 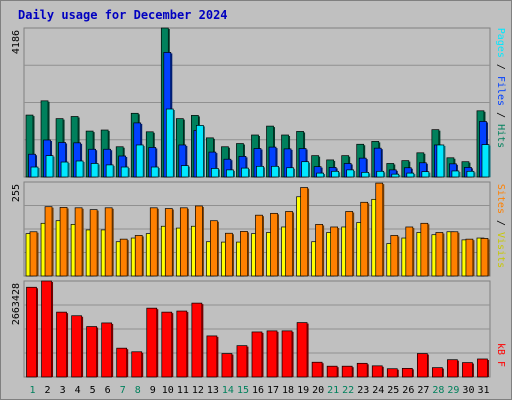 What do you see at coordinates (500, 355) in the screenshot?
I see `legend-kbytes: kB F` at bounding box center [500, 355].